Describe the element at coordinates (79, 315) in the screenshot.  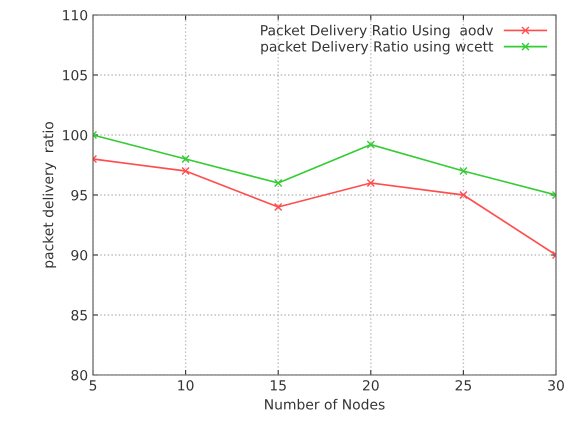
I see `y-tick-label: 85` at that location.